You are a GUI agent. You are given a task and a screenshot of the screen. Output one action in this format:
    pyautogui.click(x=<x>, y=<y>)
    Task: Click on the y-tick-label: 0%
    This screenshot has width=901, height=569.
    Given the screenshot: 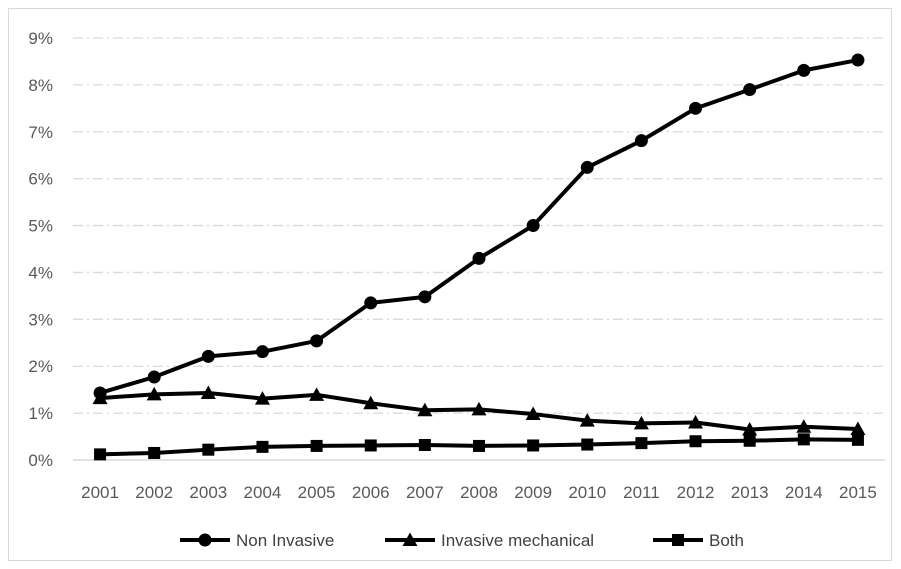 What is the action you would take?
    pyautogui.click(x=40, y=460)
    